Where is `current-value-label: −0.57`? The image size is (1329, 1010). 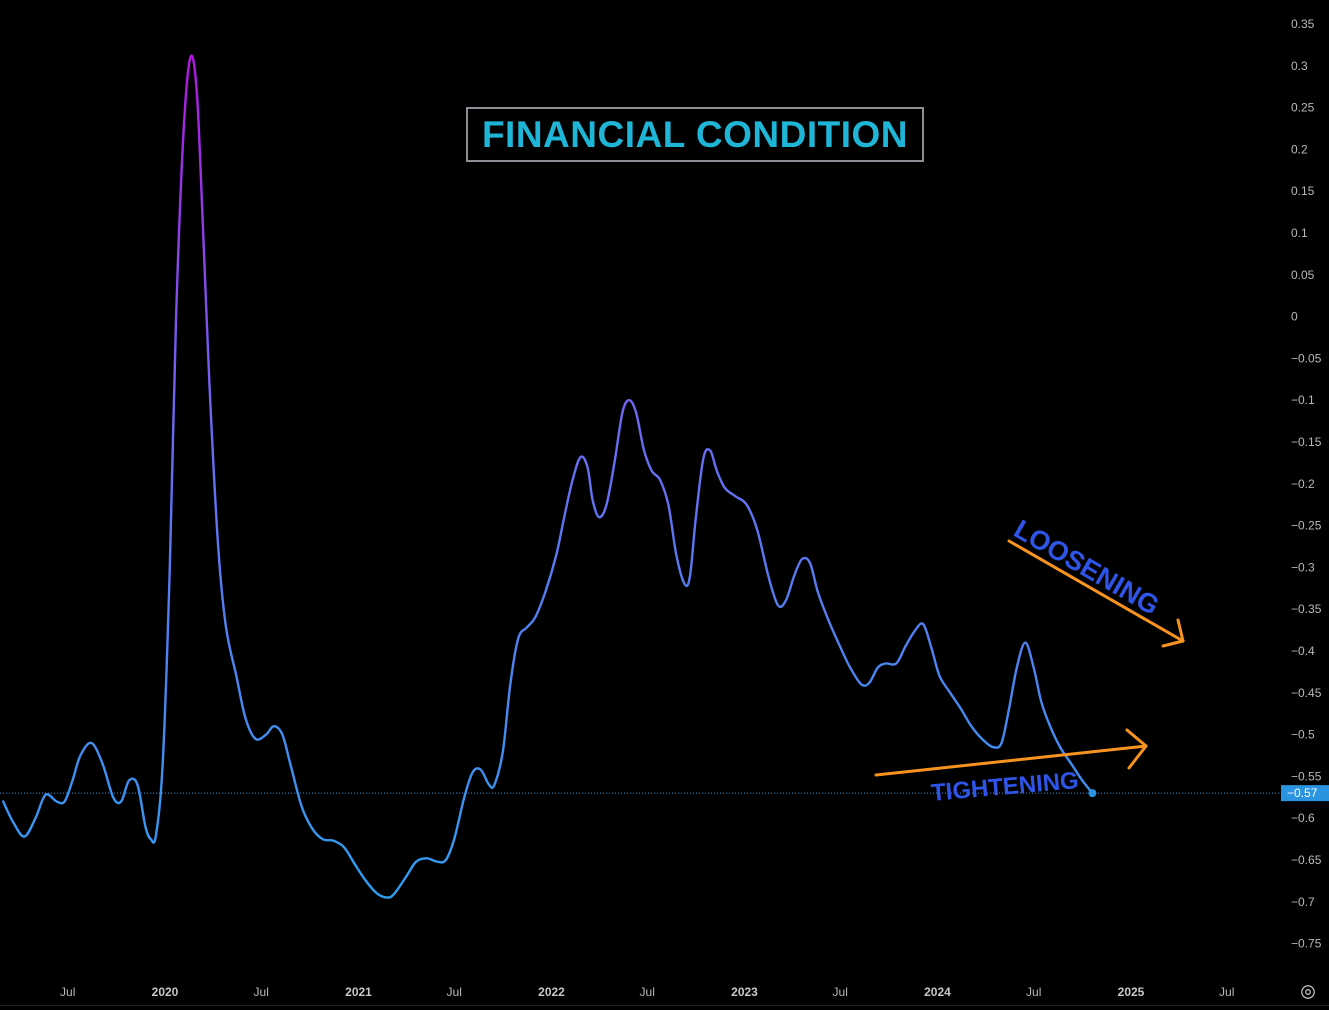
current-value-label: −0.57 is located at coordinates (1302, 793).